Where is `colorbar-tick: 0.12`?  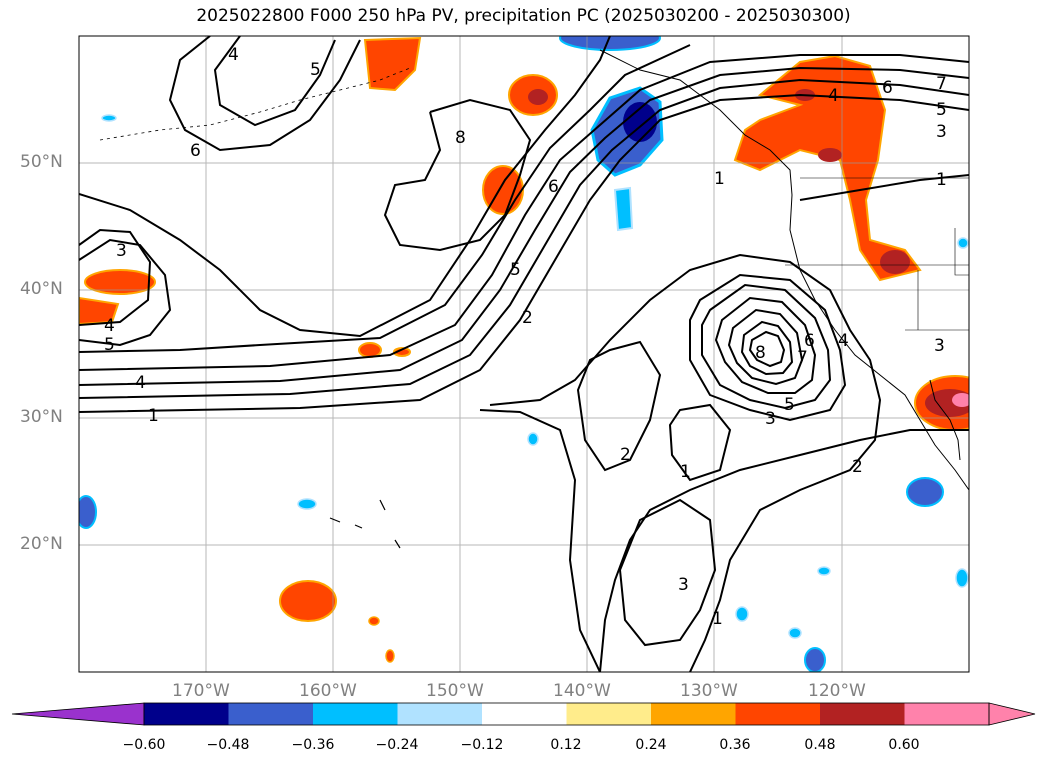 colorbar-tick: 0.12 is located at coordinates (566, 745).